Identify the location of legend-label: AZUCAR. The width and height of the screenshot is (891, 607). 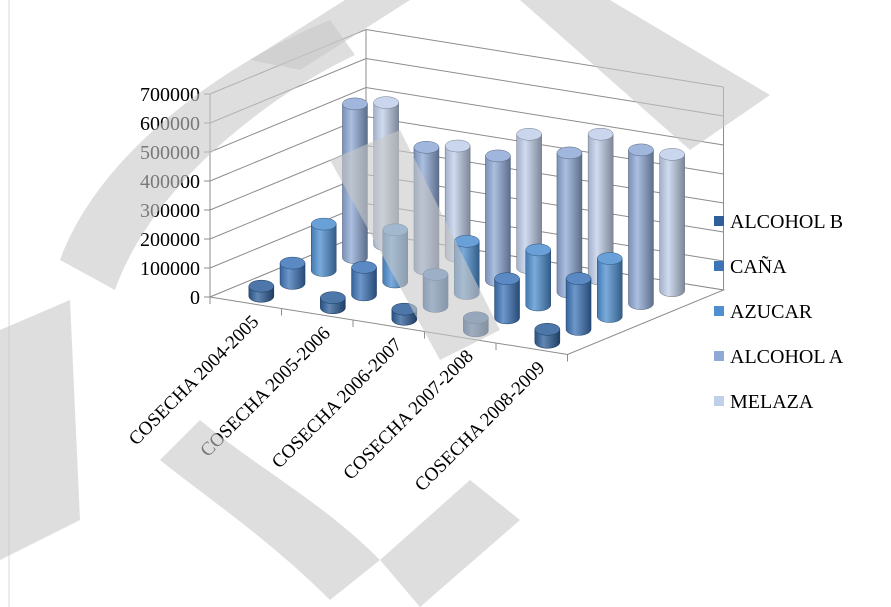
(771, 312).